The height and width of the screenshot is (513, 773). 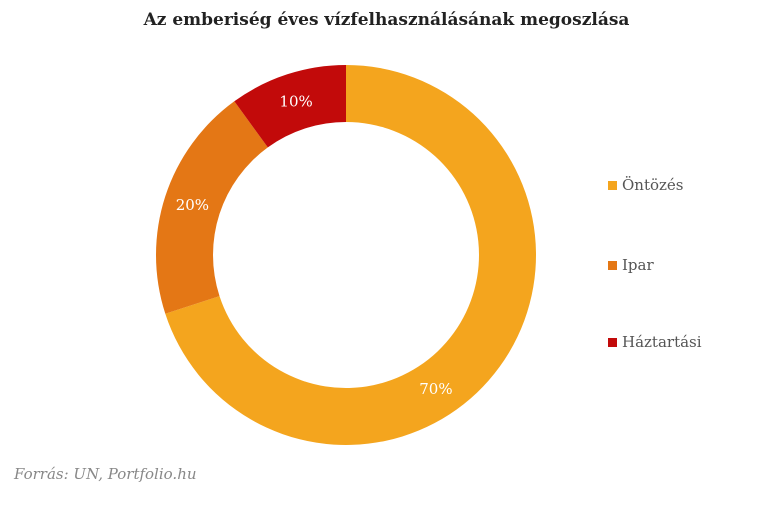 What do you see at coordinates (653, 185) in the screenshot?
I see `legend-label: Öntözés` at bounding box center [653, 185].